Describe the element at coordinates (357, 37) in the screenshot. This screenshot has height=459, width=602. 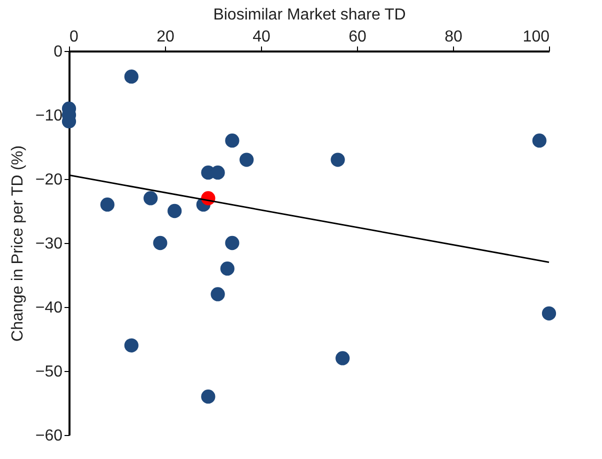
I see `x-tick-label: 60` at that location.